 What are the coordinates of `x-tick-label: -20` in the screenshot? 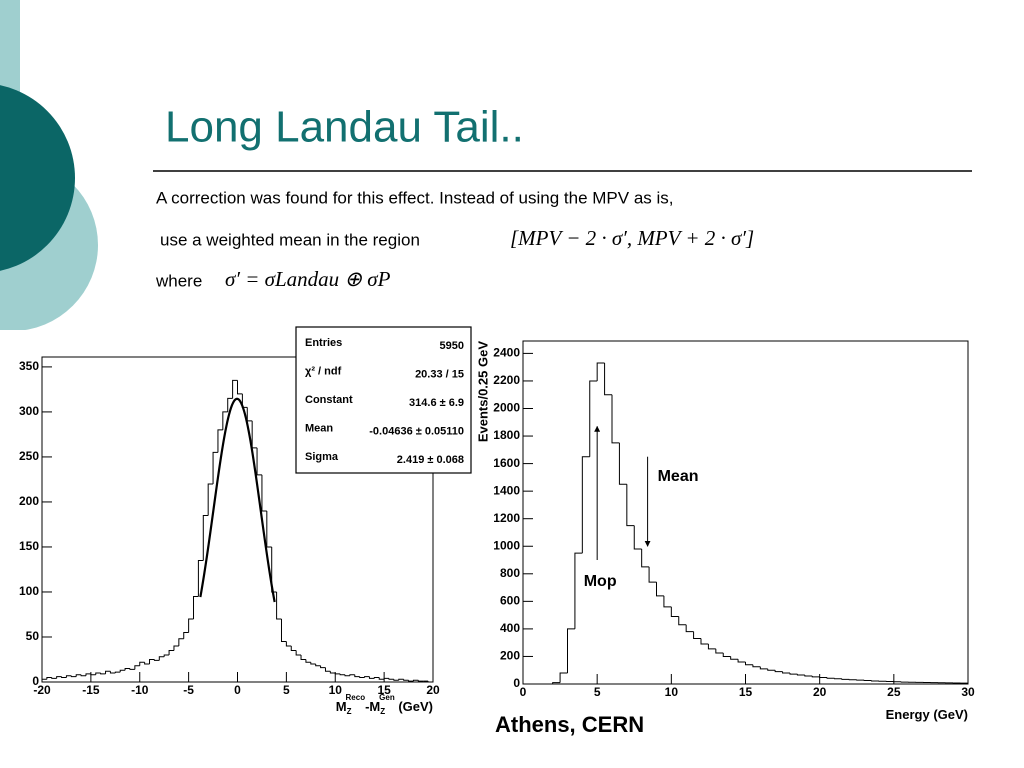 It's located at (42, 690).